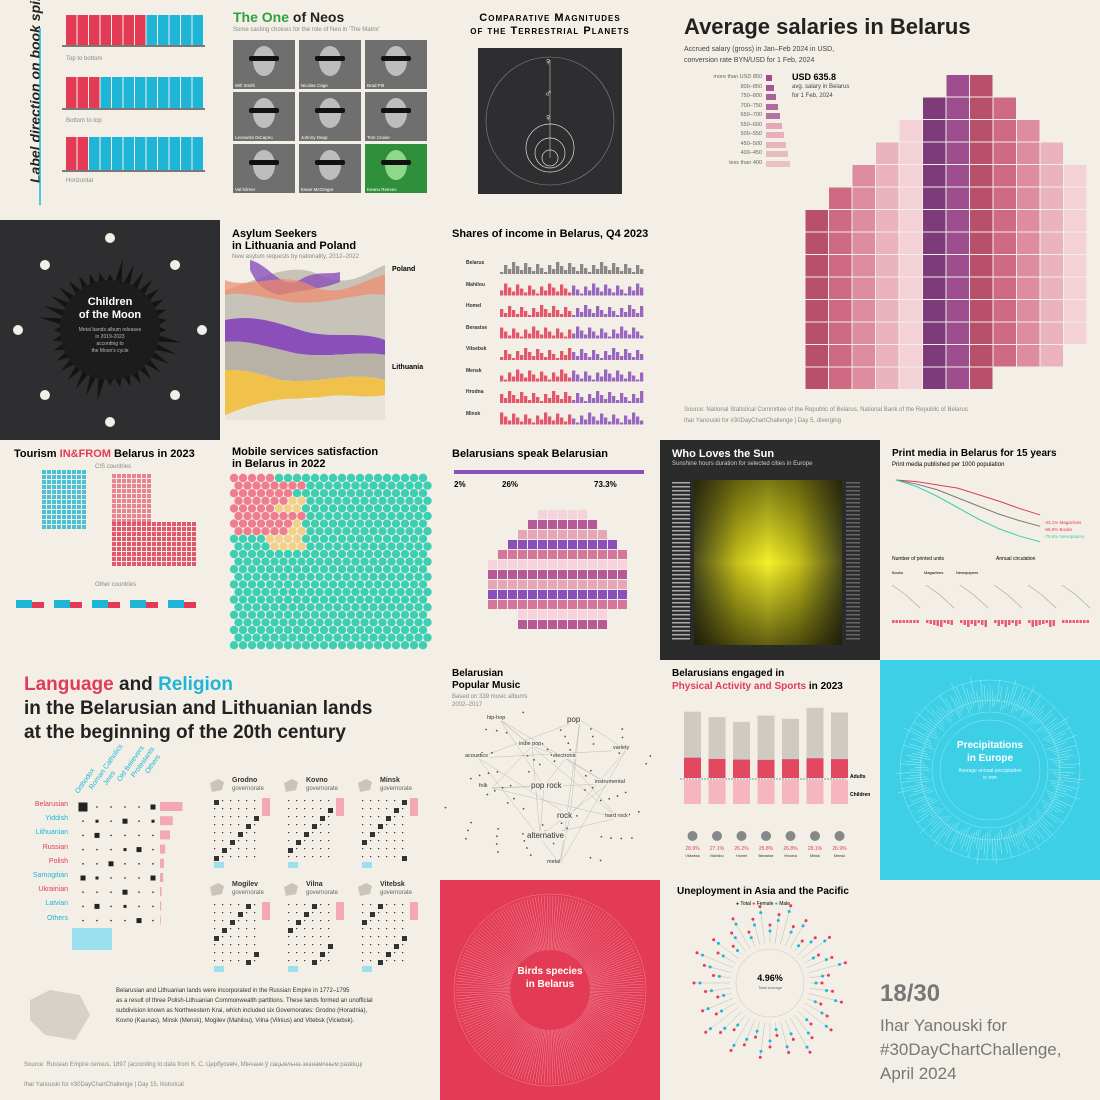  Describe the element at coordinates (545, 835) in the screenshot. I see `music-genre-label: alternative` at that location.